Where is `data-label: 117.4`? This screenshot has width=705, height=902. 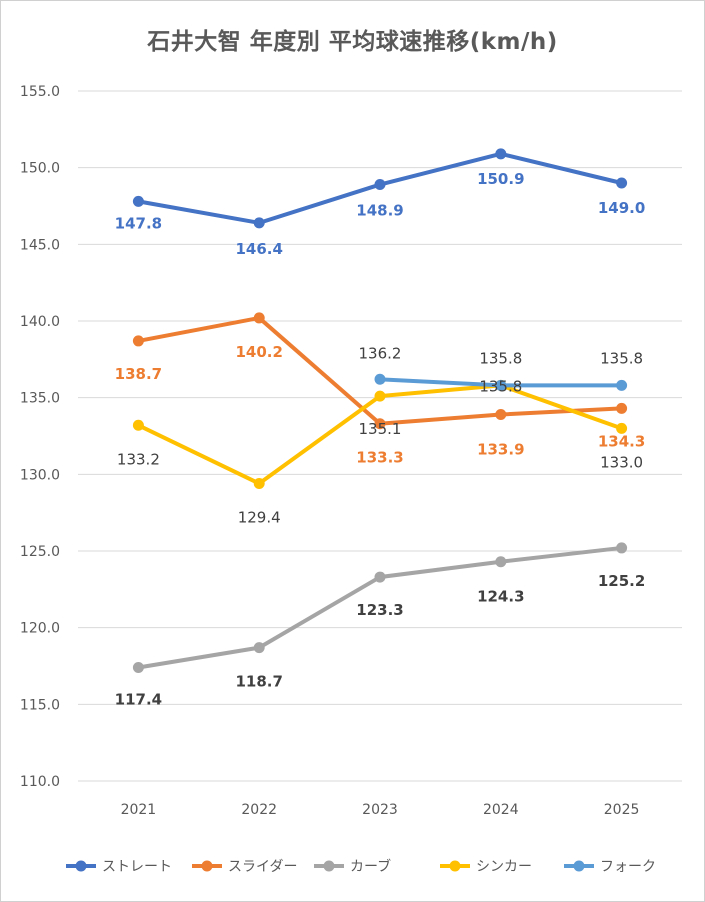 data-label: 117.4 is located at coordinates (138, 700).